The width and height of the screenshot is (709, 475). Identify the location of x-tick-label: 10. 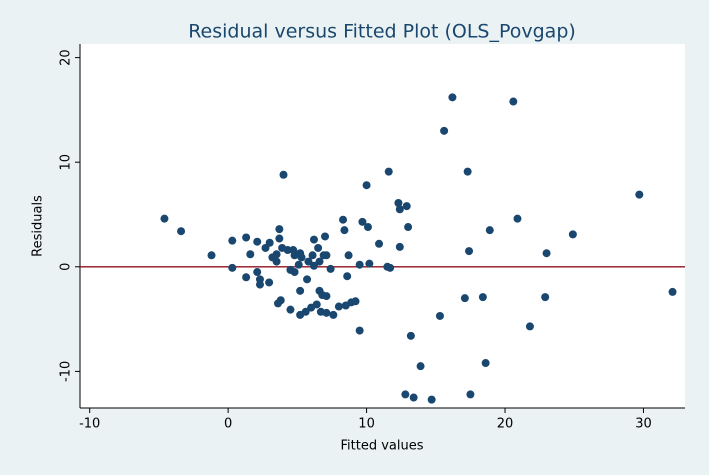
(366, 424).